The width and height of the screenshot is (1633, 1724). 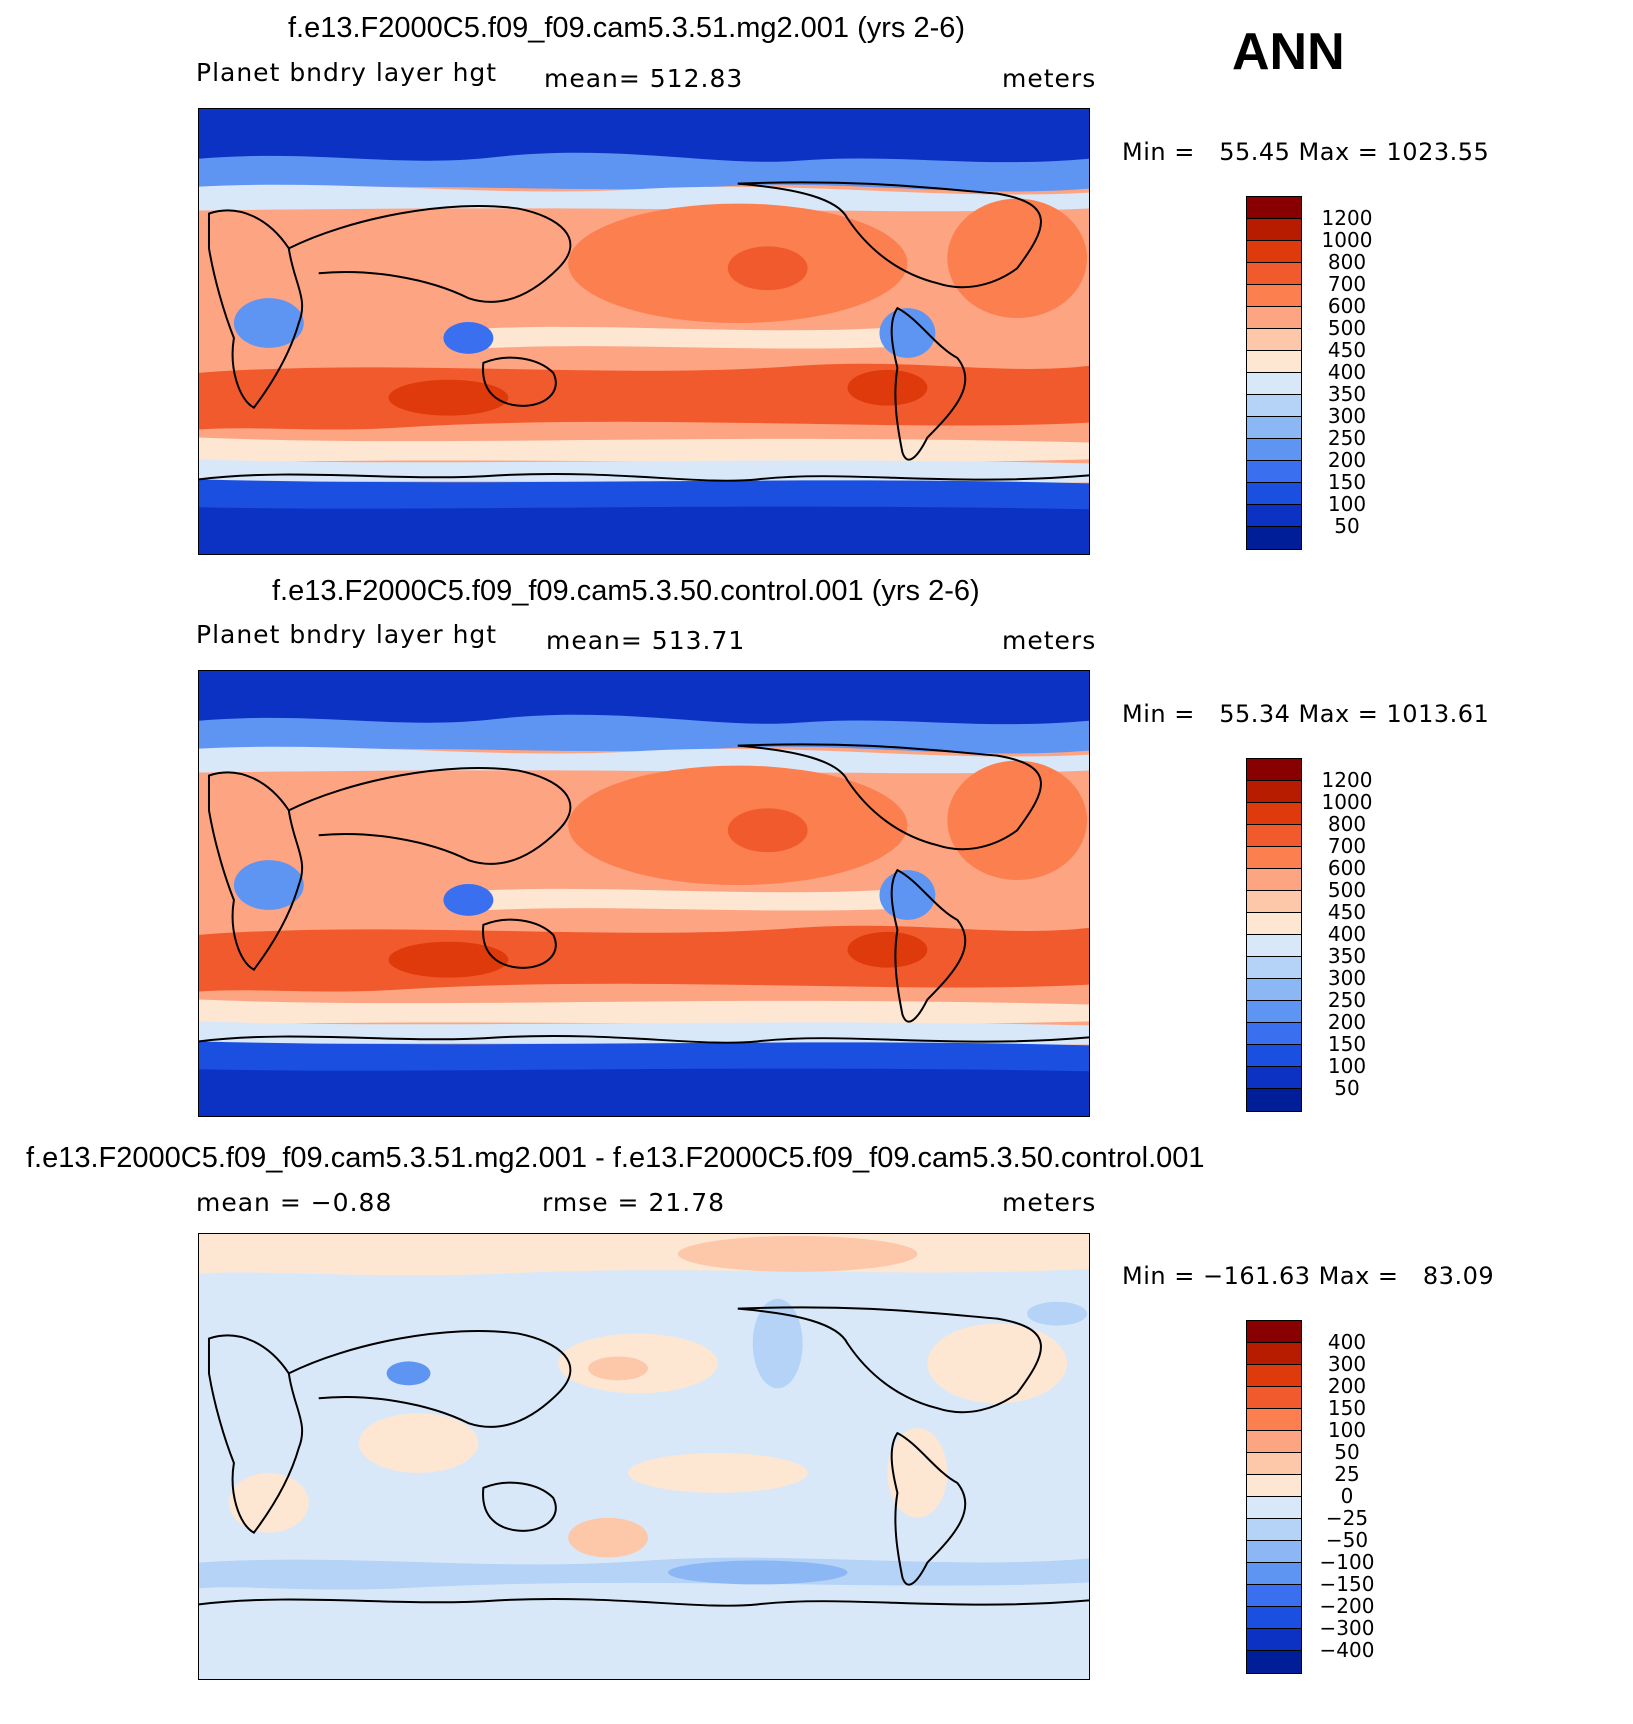 I want to click on panel-2-min-max: Min = 55.34 Max = 1013.61, so click(x=1306, y=714).